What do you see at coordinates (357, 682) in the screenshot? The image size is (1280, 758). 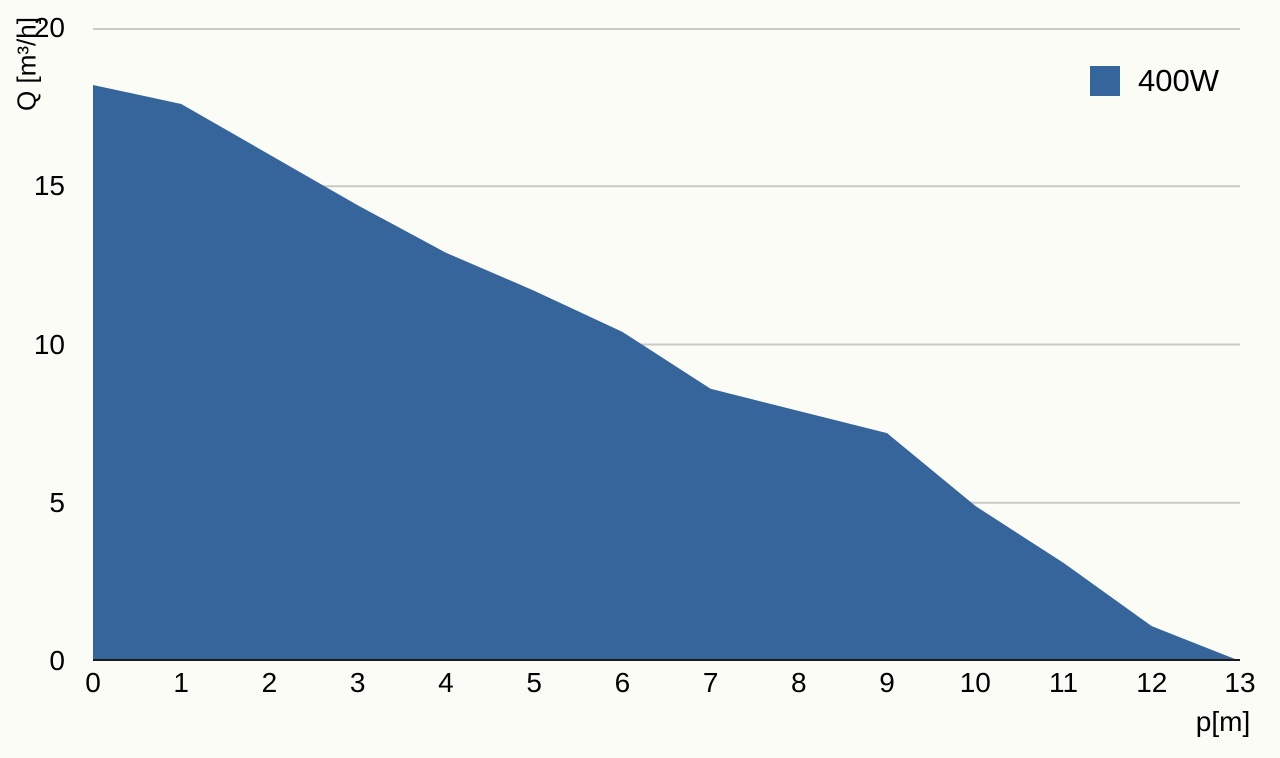 I see `x-tick-label-3: 3` at bounding box center [357, 682].